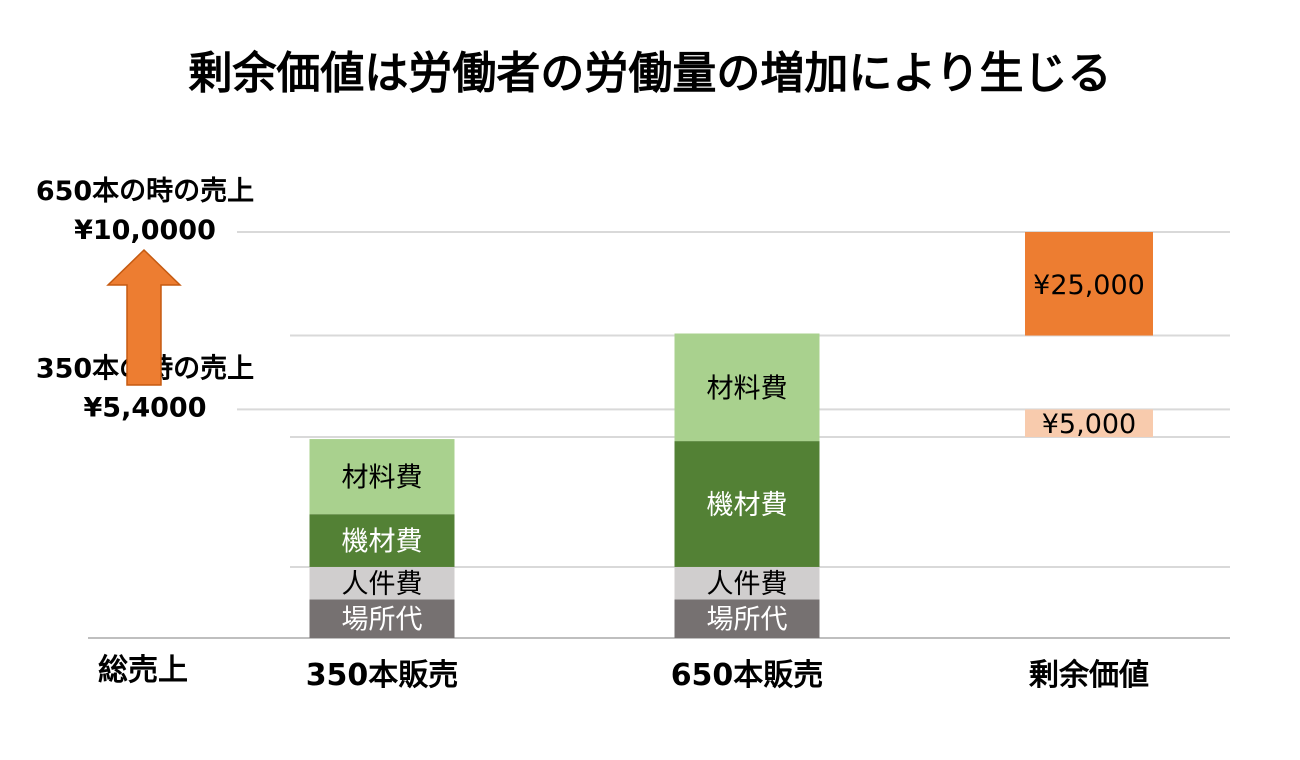 Image resolution: width=1300 pixels, height=760 pixels. What do you see at coordinates (144, 317) in the screenshot?
I see `up-arrow-icon` at bounding box center [144, 317].